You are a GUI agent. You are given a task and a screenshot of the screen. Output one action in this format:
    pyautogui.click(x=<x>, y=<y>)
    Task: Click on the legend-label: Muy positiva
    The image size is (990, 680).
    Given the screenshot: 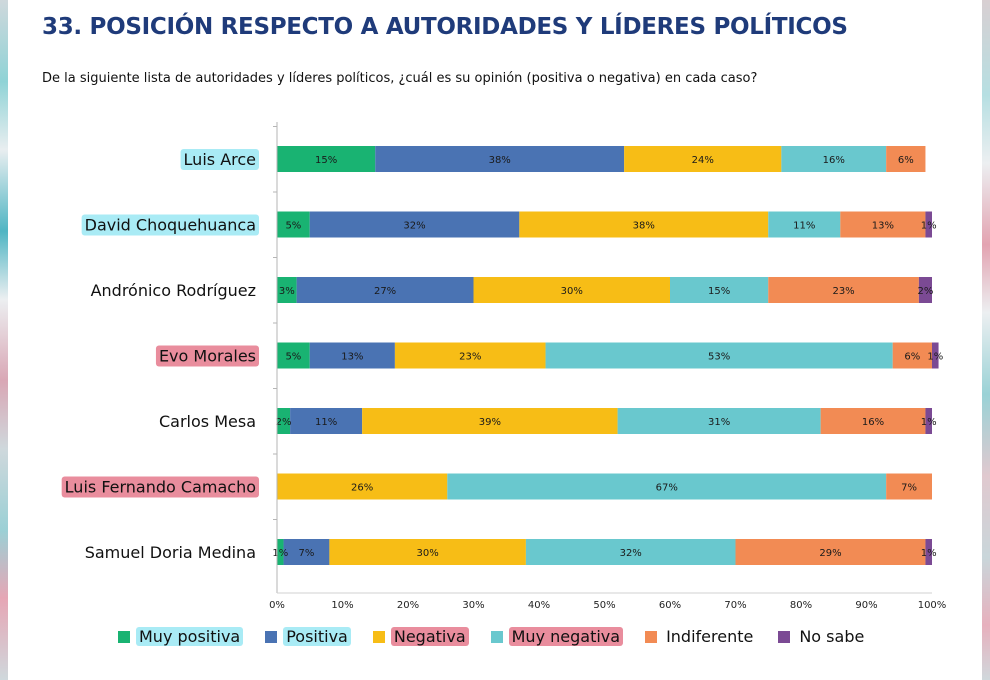 What is the action you would take?
    pyautogui.click(x=190, y=636)
    